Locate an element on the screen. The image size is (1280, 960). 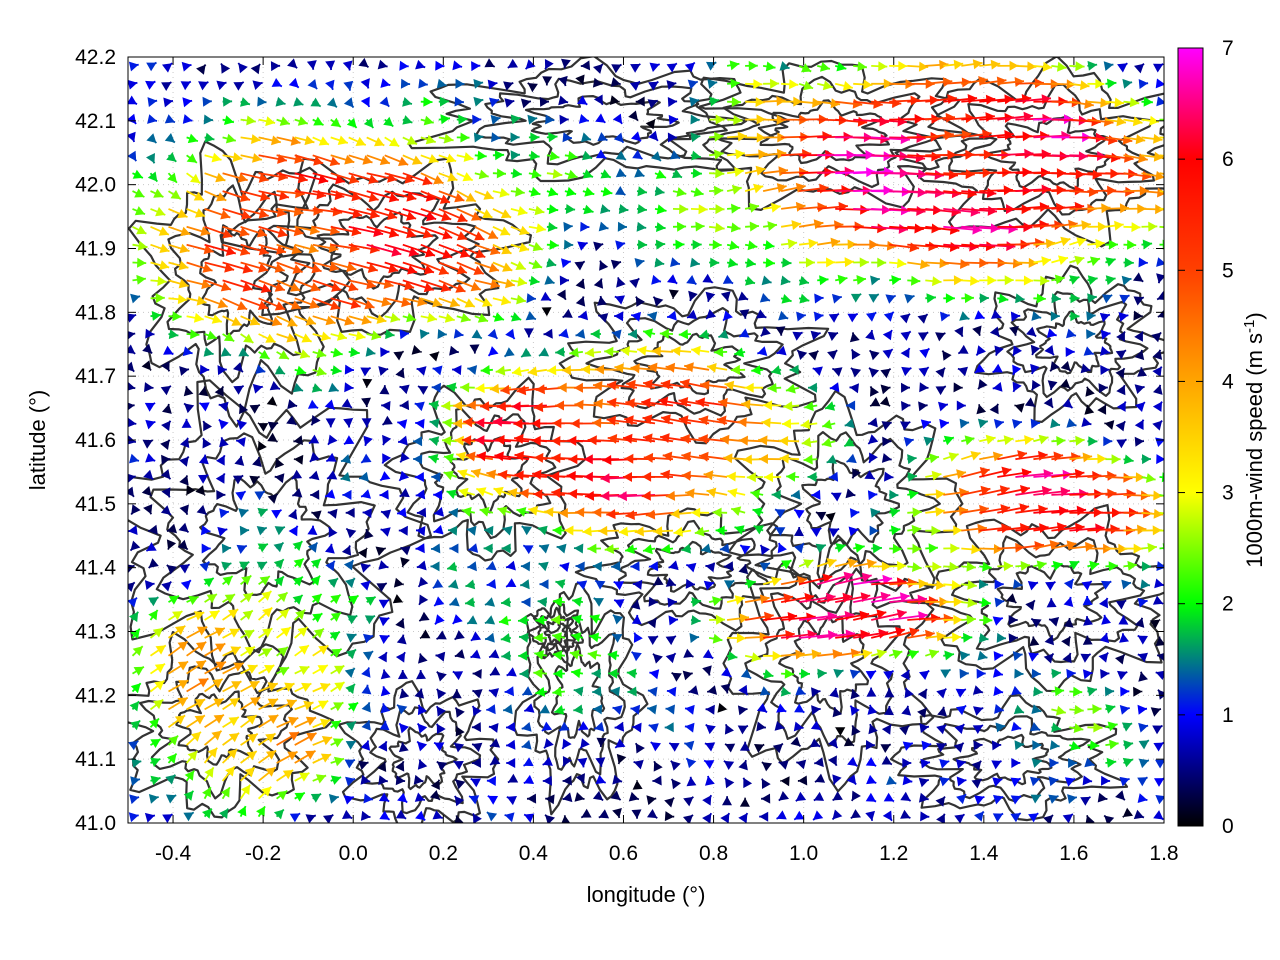
x-tick-label: 1.8 is located at coordinates (1163, 853).